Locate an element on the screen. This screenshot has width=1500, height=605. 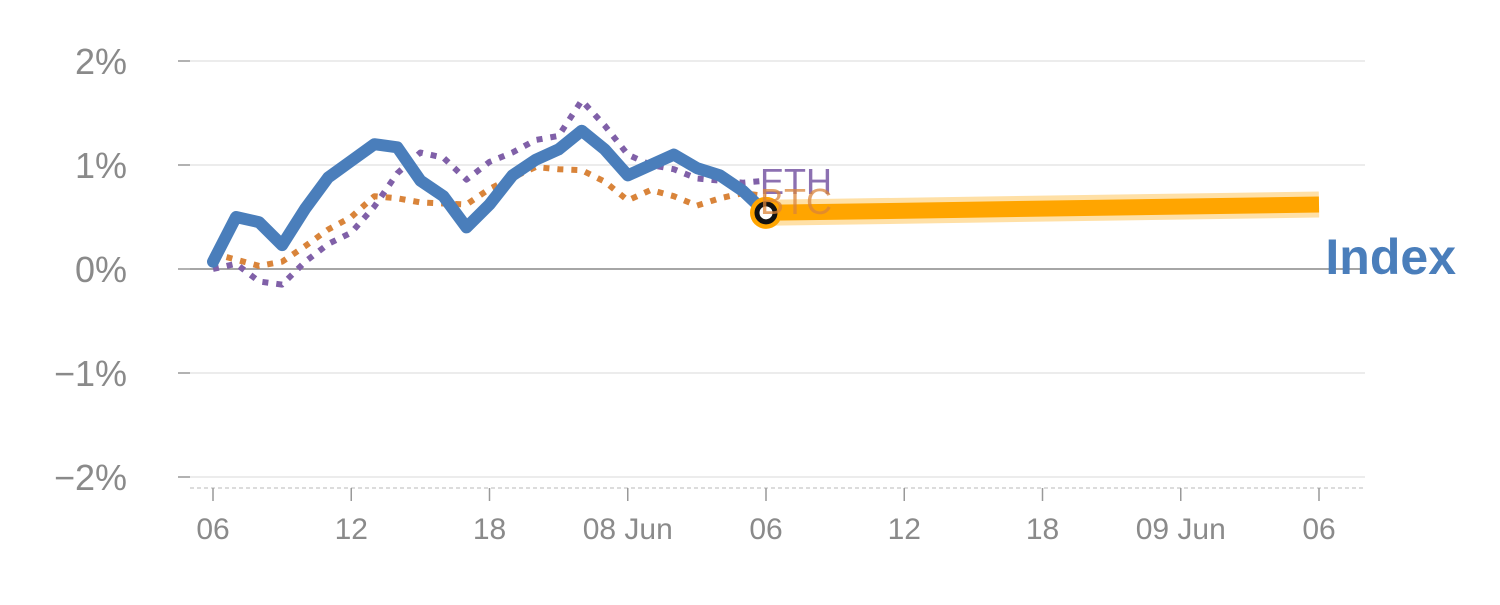
series-label-index: Index is located at coordinates (1390, 257).